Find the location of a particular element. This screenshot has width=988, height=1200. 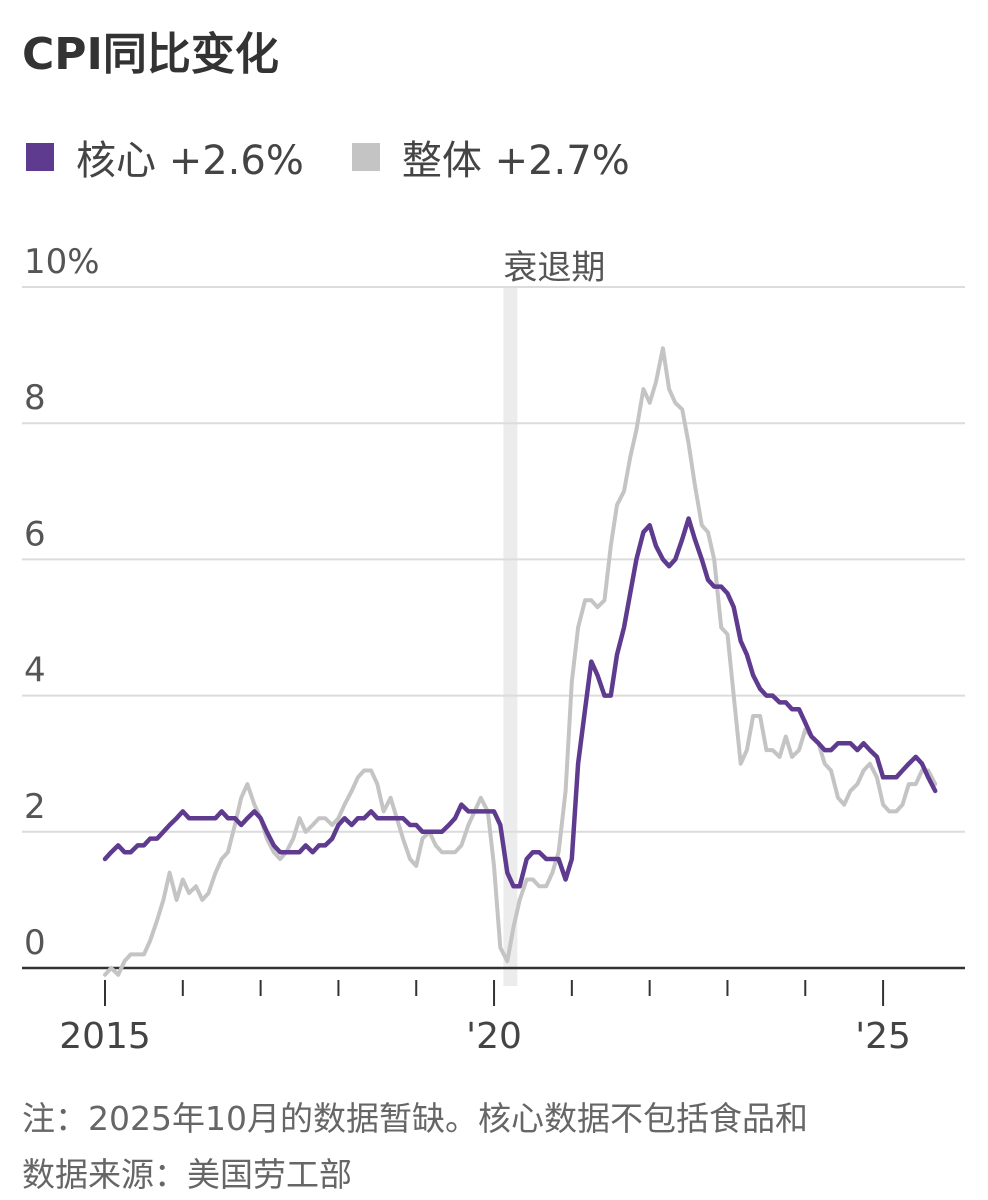

legend-swatch-core is located at coordinates (40, 157).